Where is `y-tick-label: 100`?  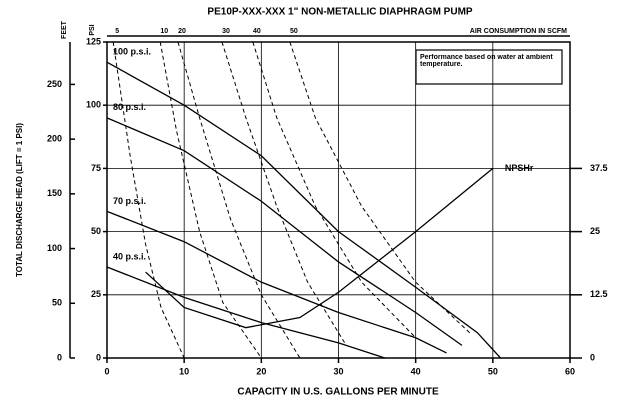 y-tick-label: 100 is located at coordinates (93, 105).